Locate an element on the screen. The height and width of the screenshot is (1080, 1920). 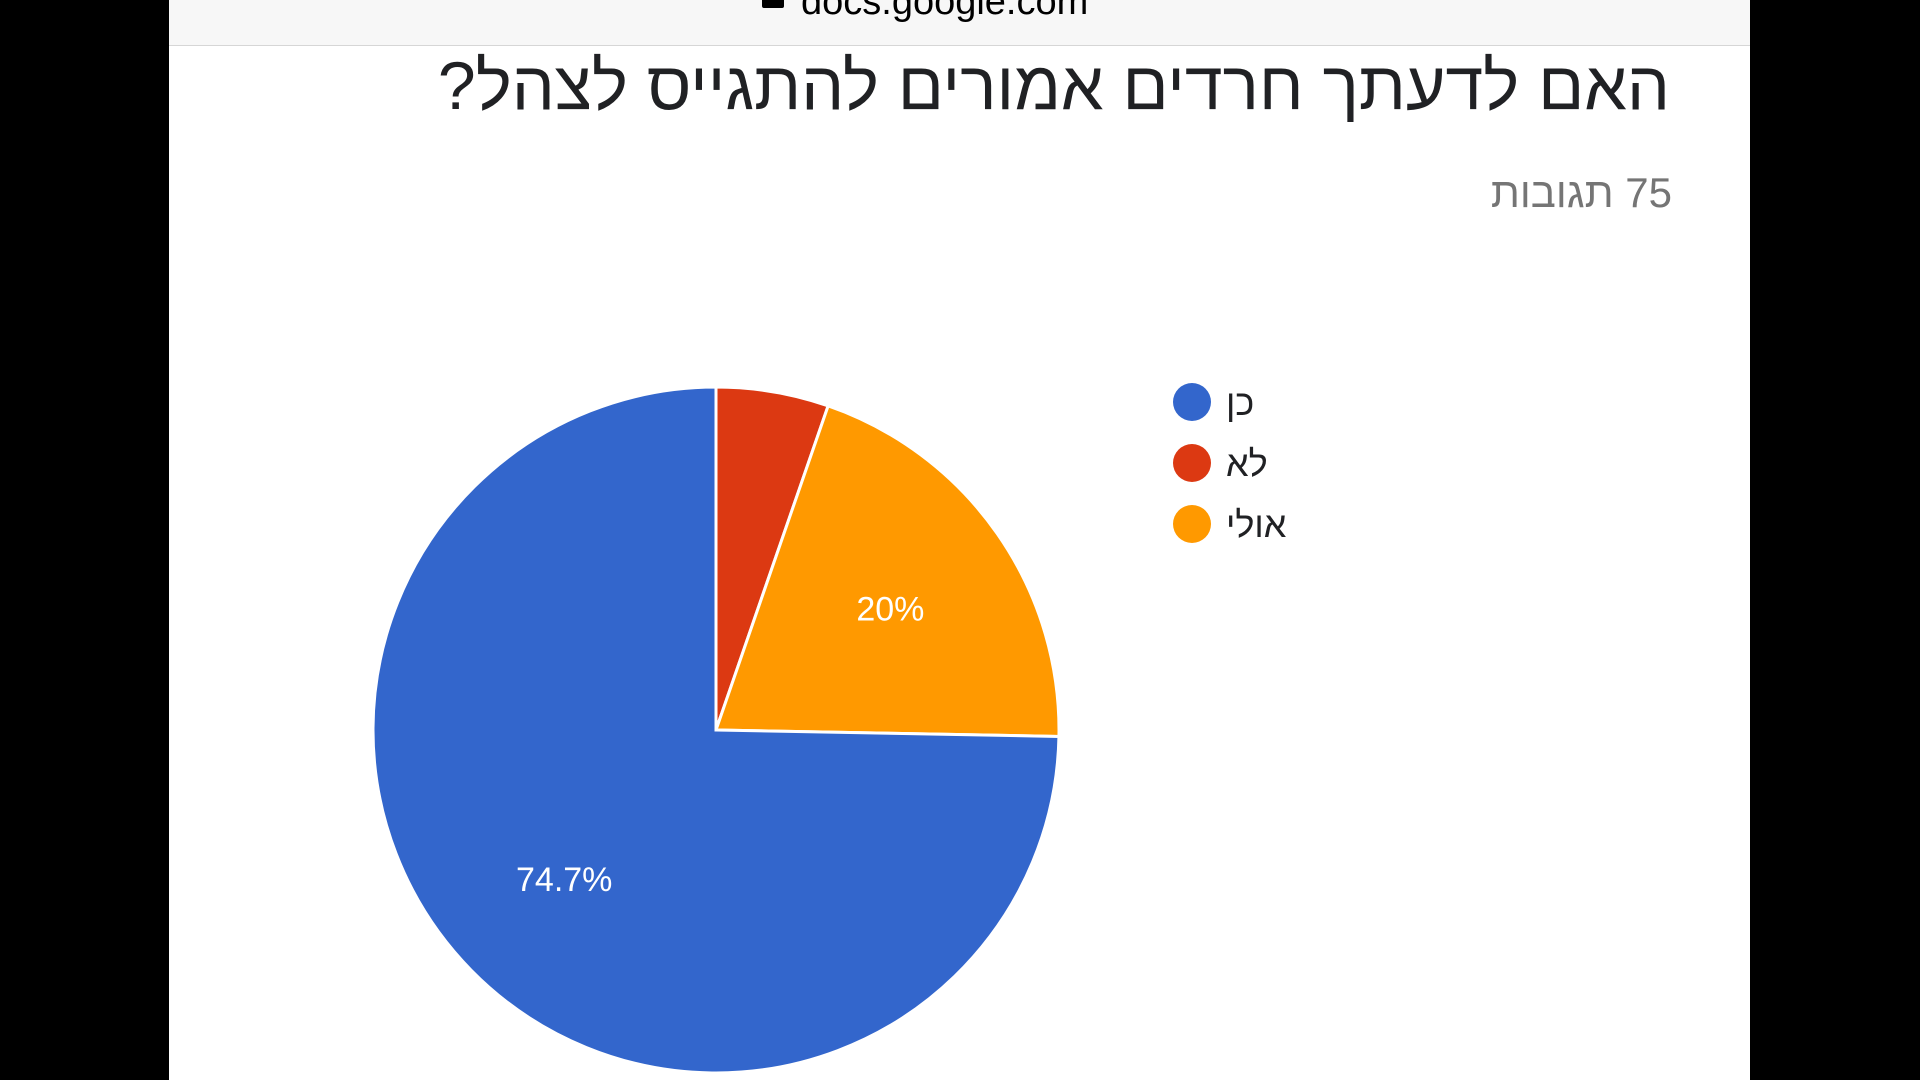
lock-icon is located at coordinates (773, 4).